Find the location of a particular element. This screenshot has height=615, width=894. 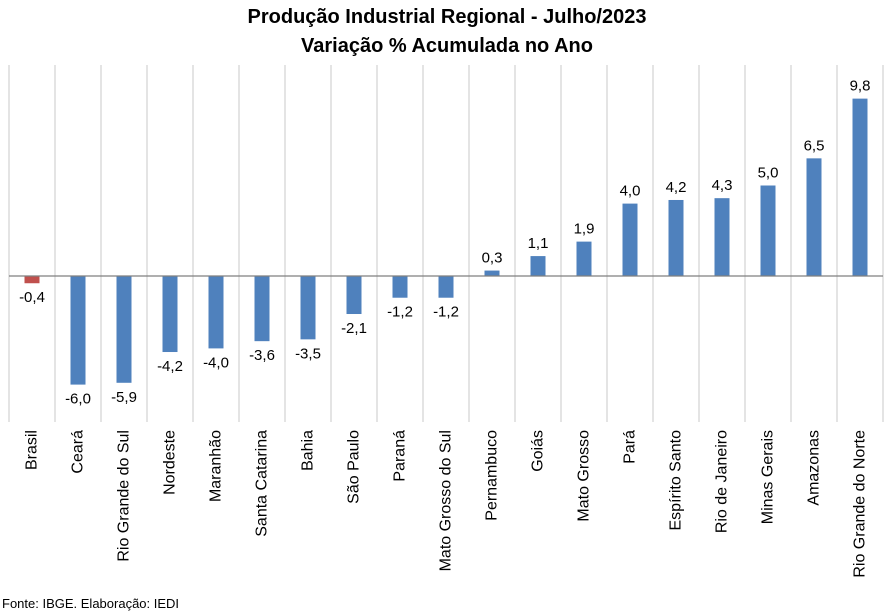

data-label: -6,0 is located at coordinates (78, 399).